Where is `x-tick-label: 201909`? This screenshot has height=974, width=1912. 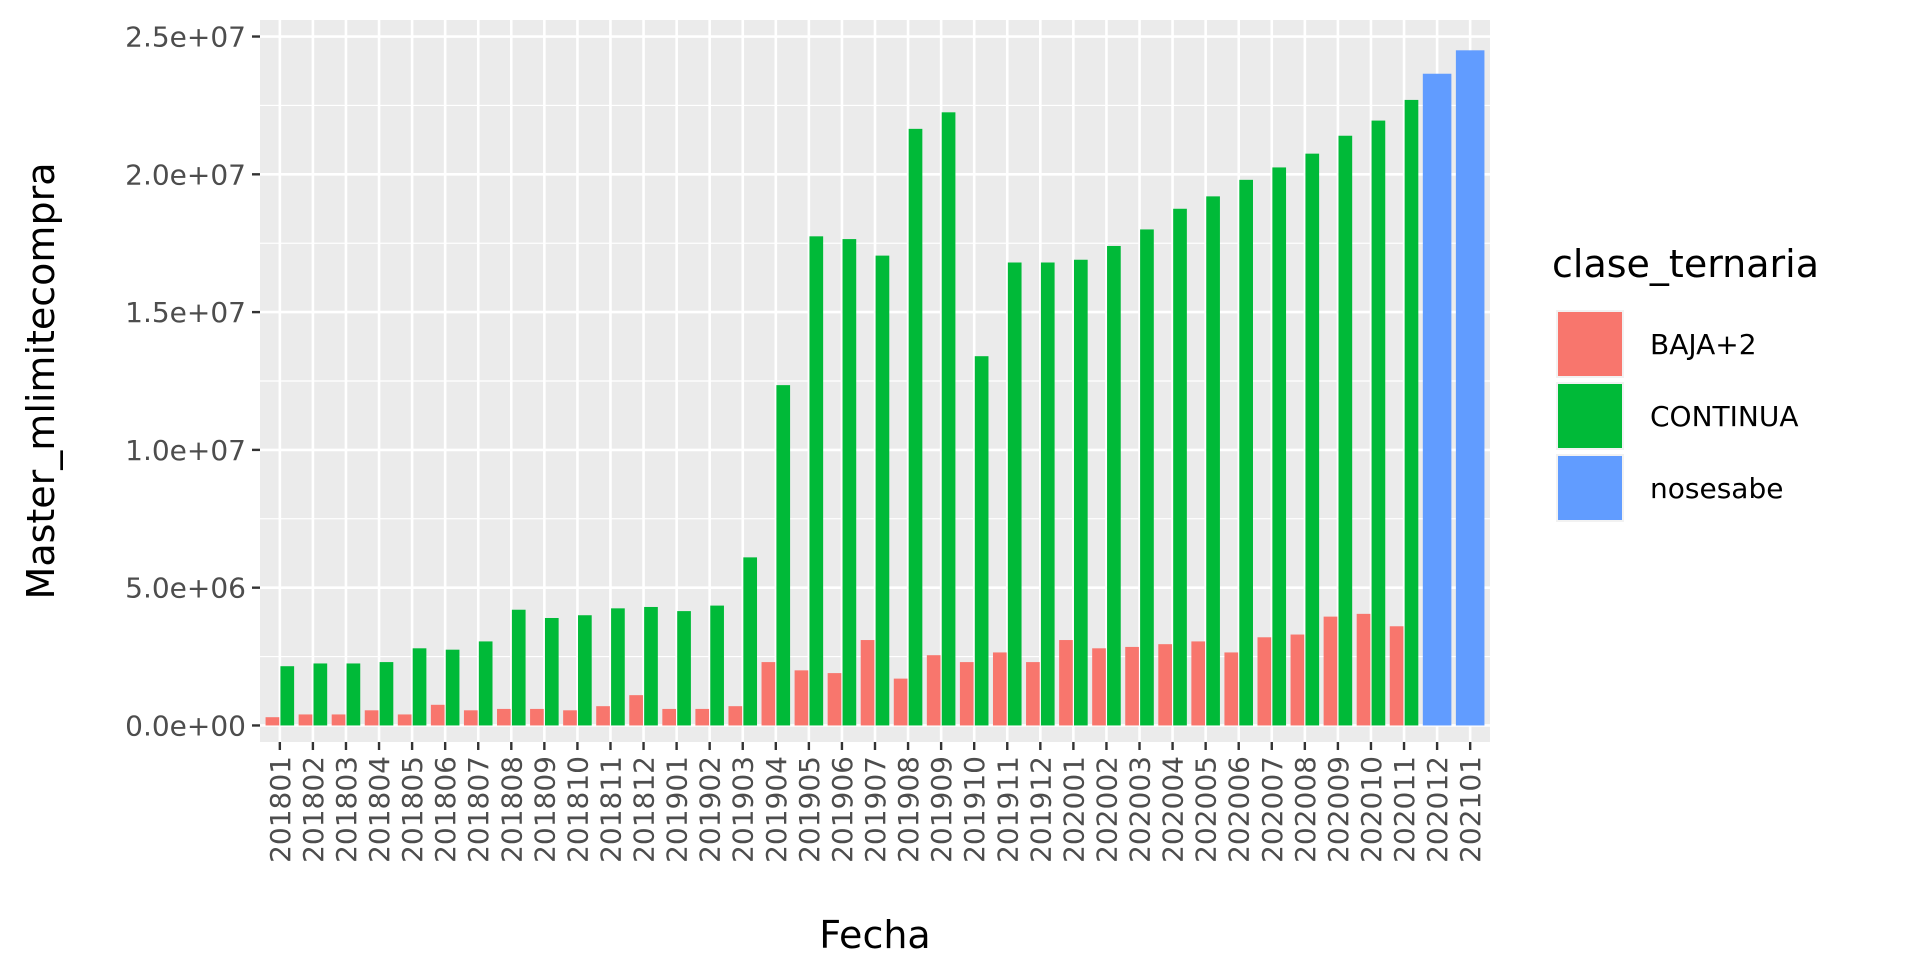
x-tick-label: 201909 is located at coordinates (941, 809).